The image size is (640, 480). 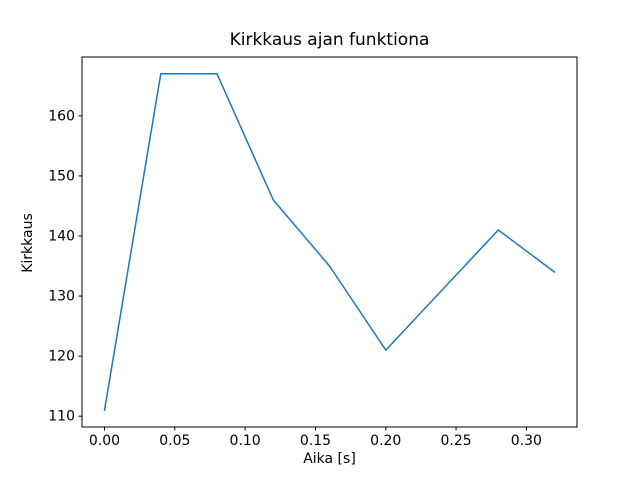 What do you see at coordinates (104, 441) in the screenshot?
I see `x-tick-label: 0.00` at bounding box center [104, 441].